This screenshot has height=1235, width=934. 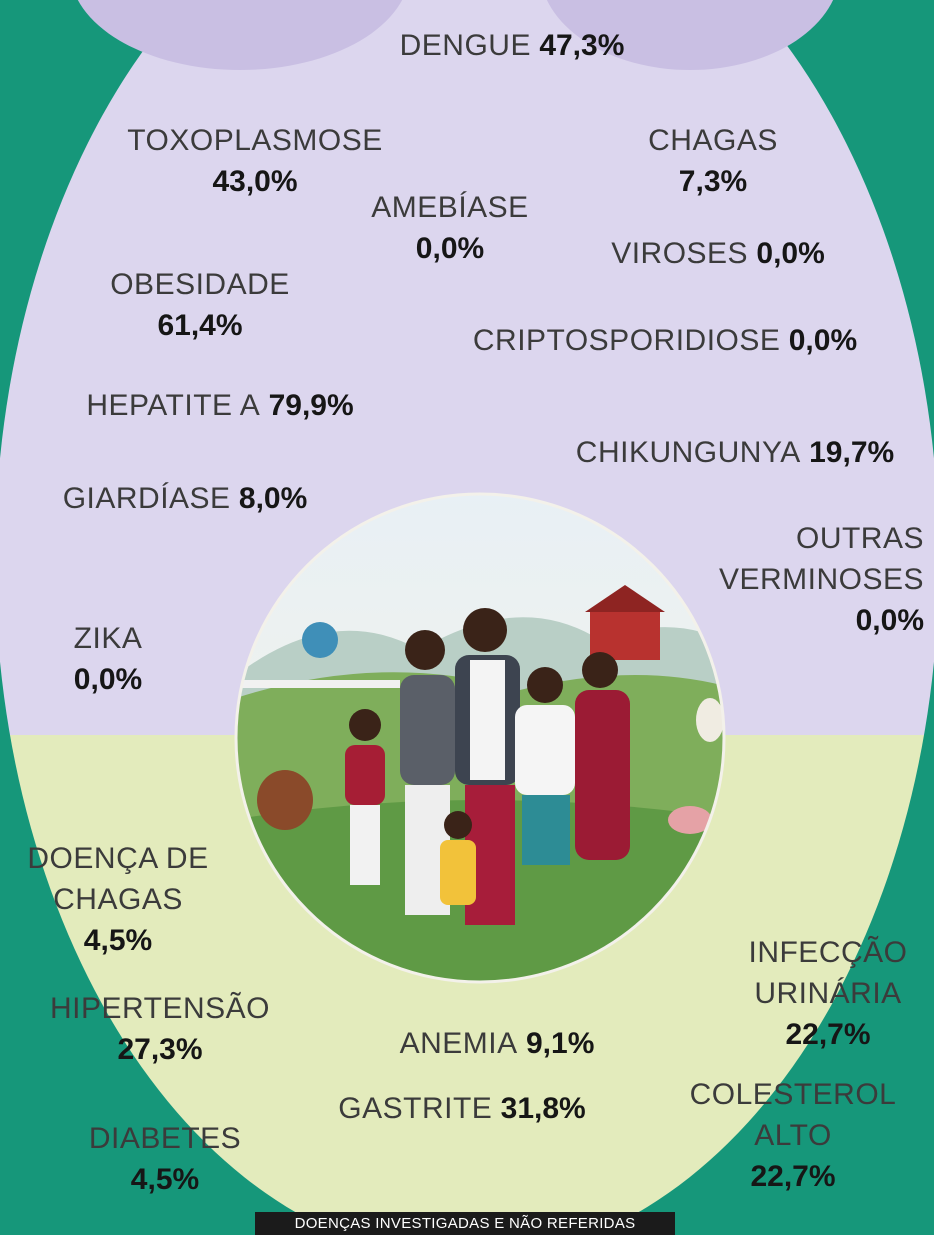 I want to click on item-name: ZIKA, so click(x=108, y=638).